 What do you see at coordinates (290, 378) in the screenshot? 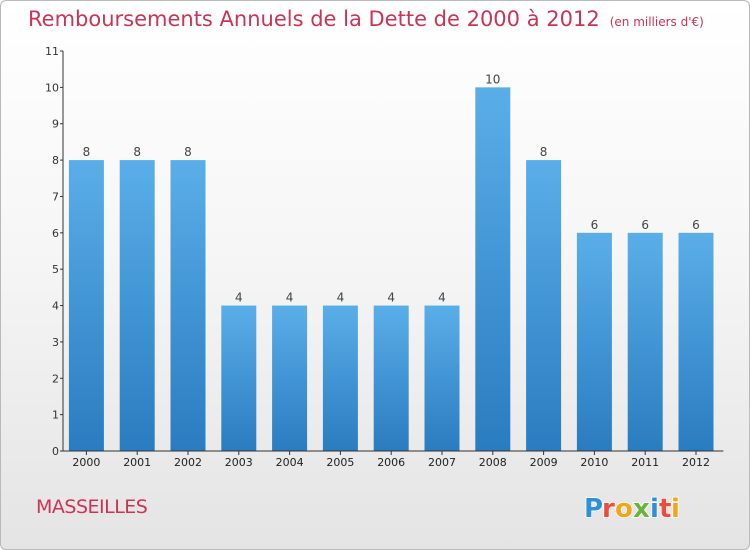
I see `bar-2004` at bounding box center [290, 378].